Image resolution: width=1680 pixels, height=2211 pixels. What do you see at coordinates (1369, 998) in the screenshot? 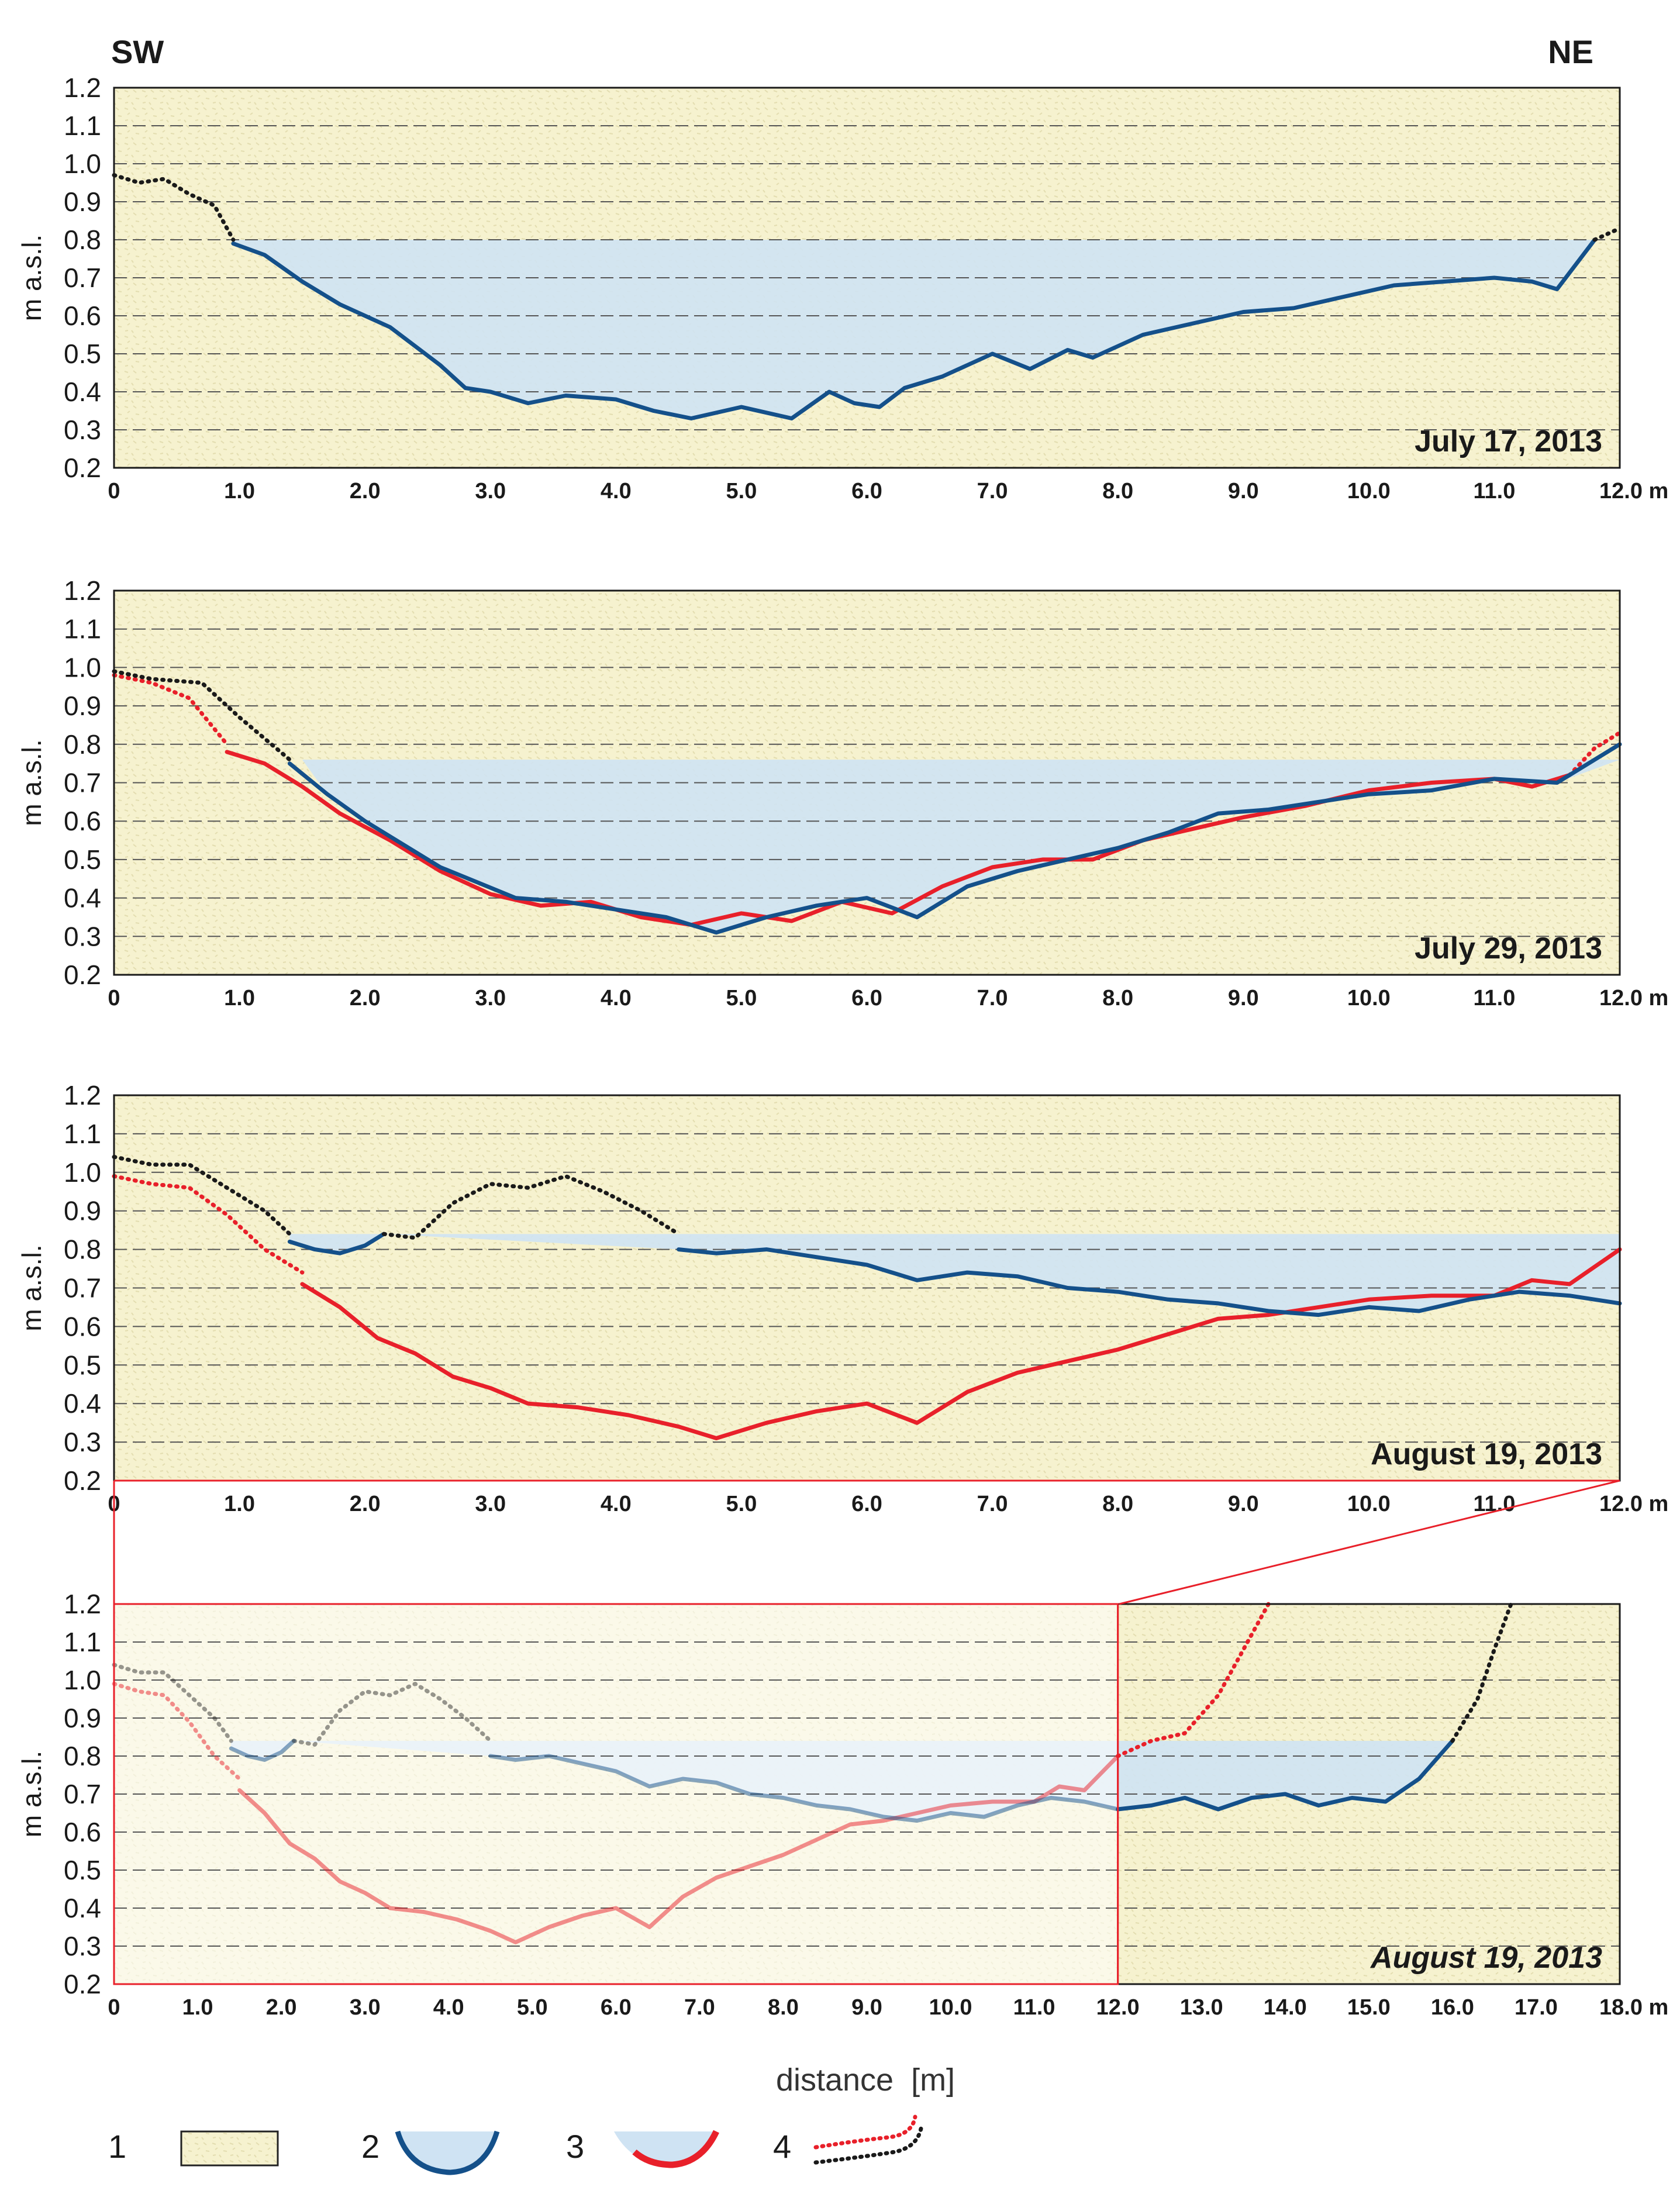
I see `x-tick-label: 10.0` at bounding box center [1369, 998].